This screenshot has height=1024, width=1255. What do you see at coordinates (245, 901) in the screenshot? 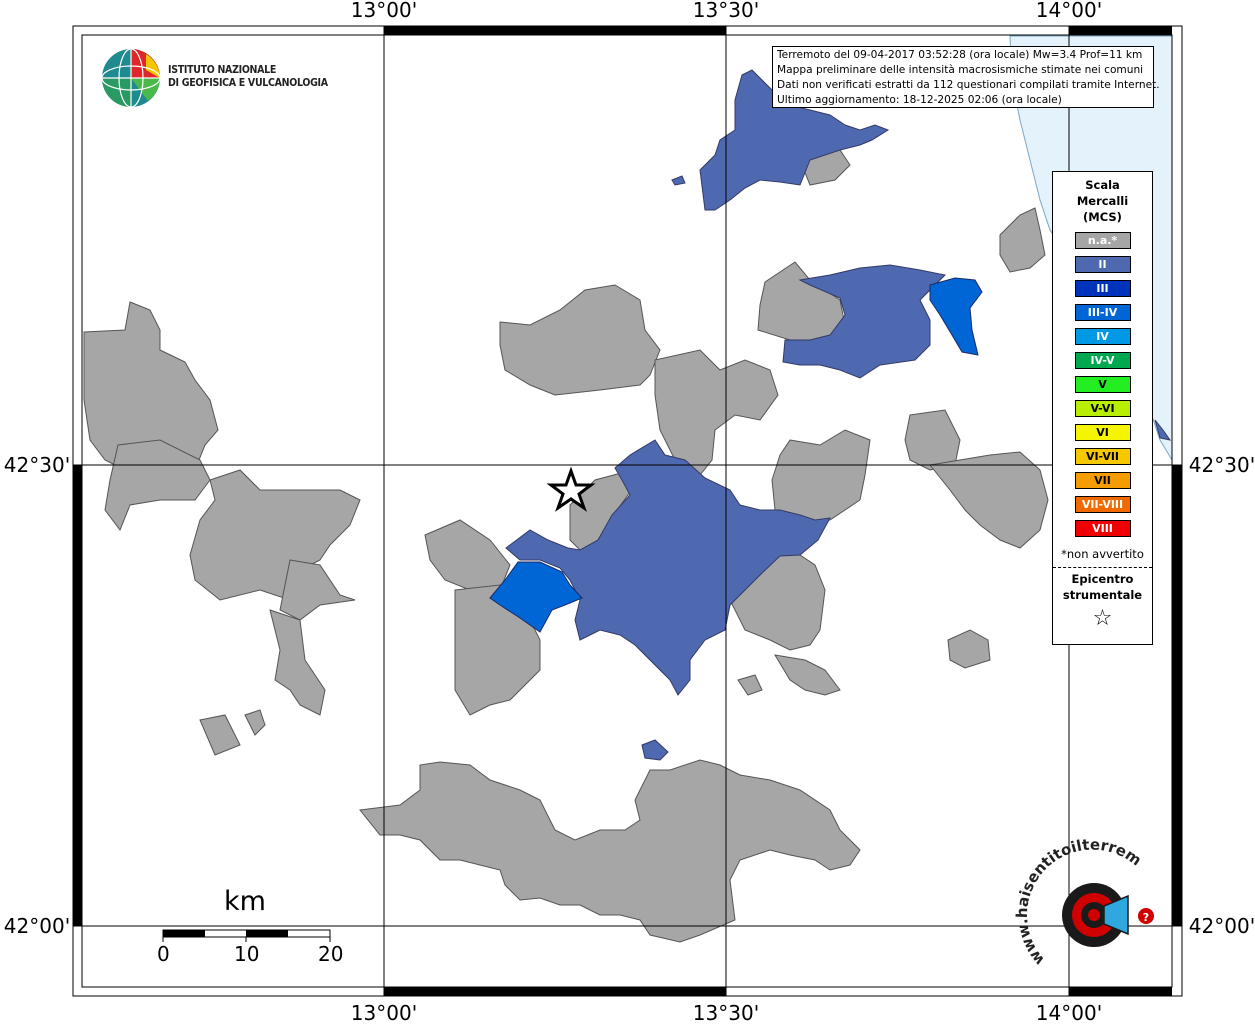
I see `scale-unit-label: km` at bounding box center [245, 901].